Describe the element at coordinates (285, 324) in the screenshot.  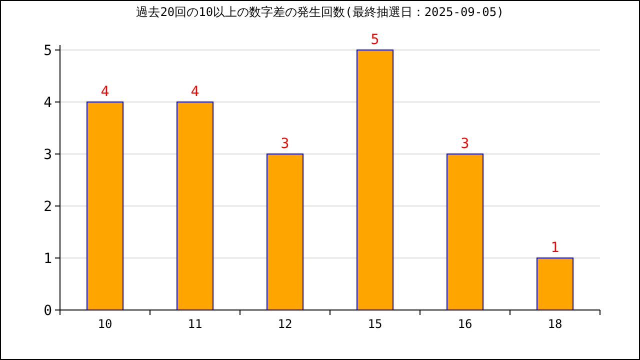
I see `x-tick-label: 12` at that location.